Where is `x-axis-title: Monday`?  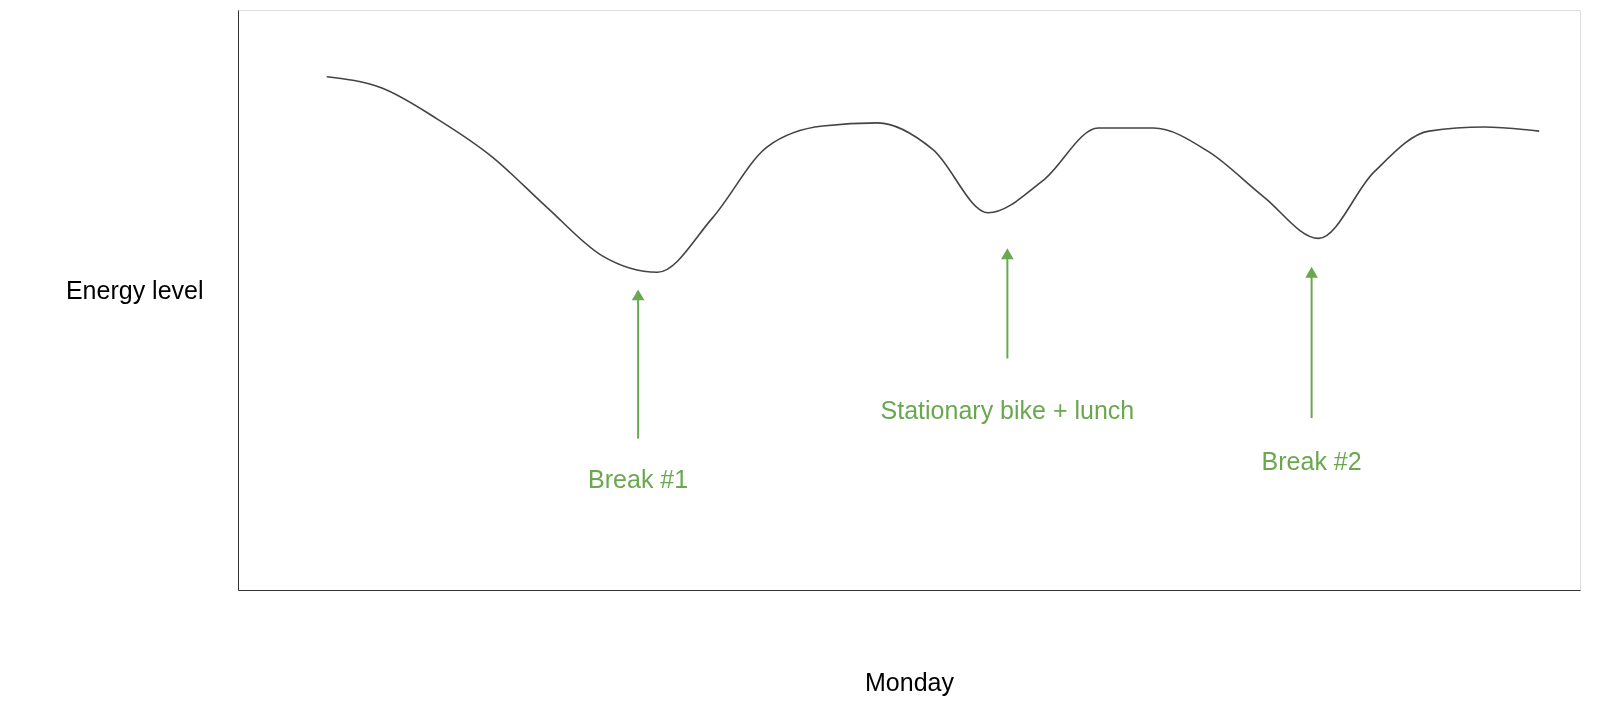 x-axis-title: Monday is located at coordinates (910, 681).